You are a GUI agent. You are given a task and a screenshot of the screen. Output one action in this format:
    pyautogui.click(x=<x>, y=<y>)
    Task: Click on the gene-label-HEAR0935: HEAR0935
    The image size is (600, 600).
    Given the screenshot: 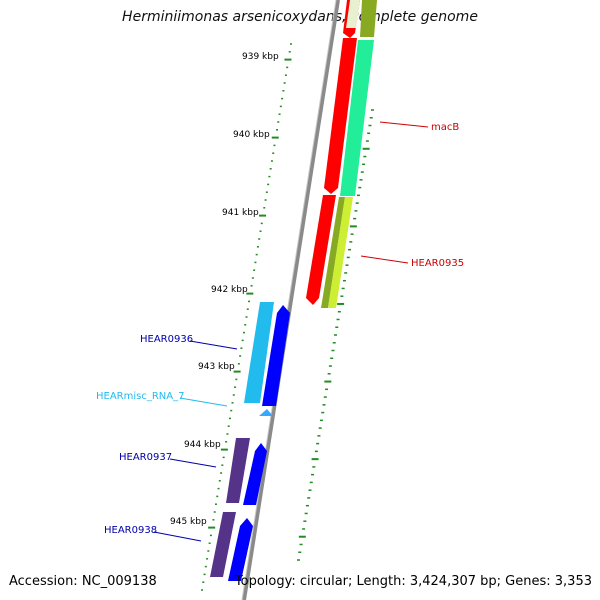 What is the action you would take?
    pyautogui.click(x=437, y=263)
    